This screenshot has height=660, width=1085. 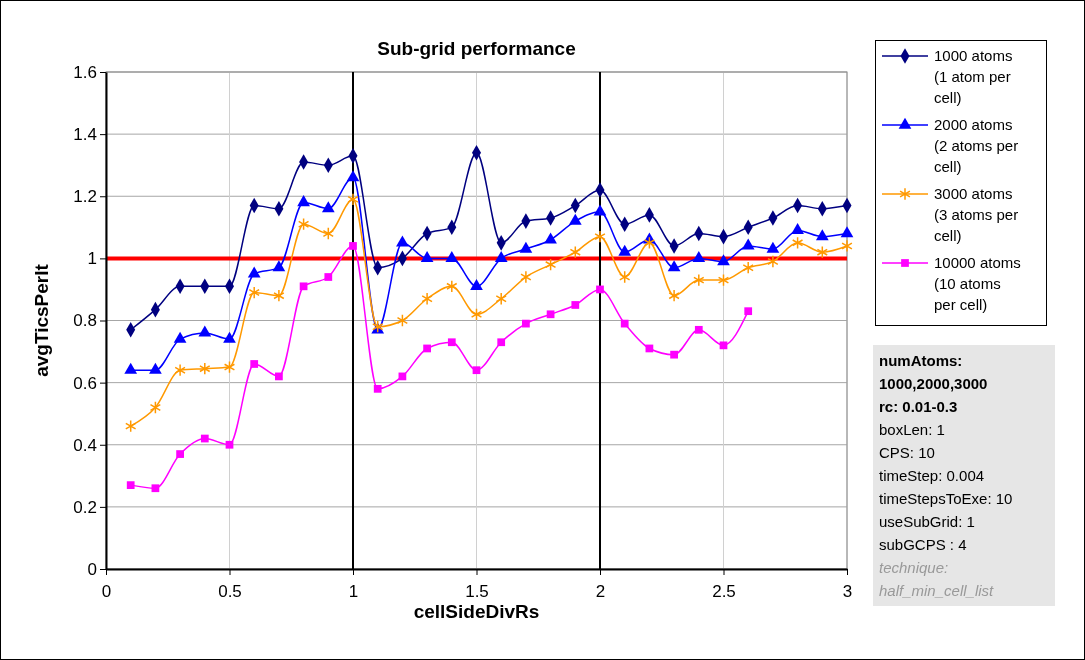 What do you see at coordinates (85, 383) in the screenshot?
I see `y-tick-label: 0.6` at bounding box center [85, 383].